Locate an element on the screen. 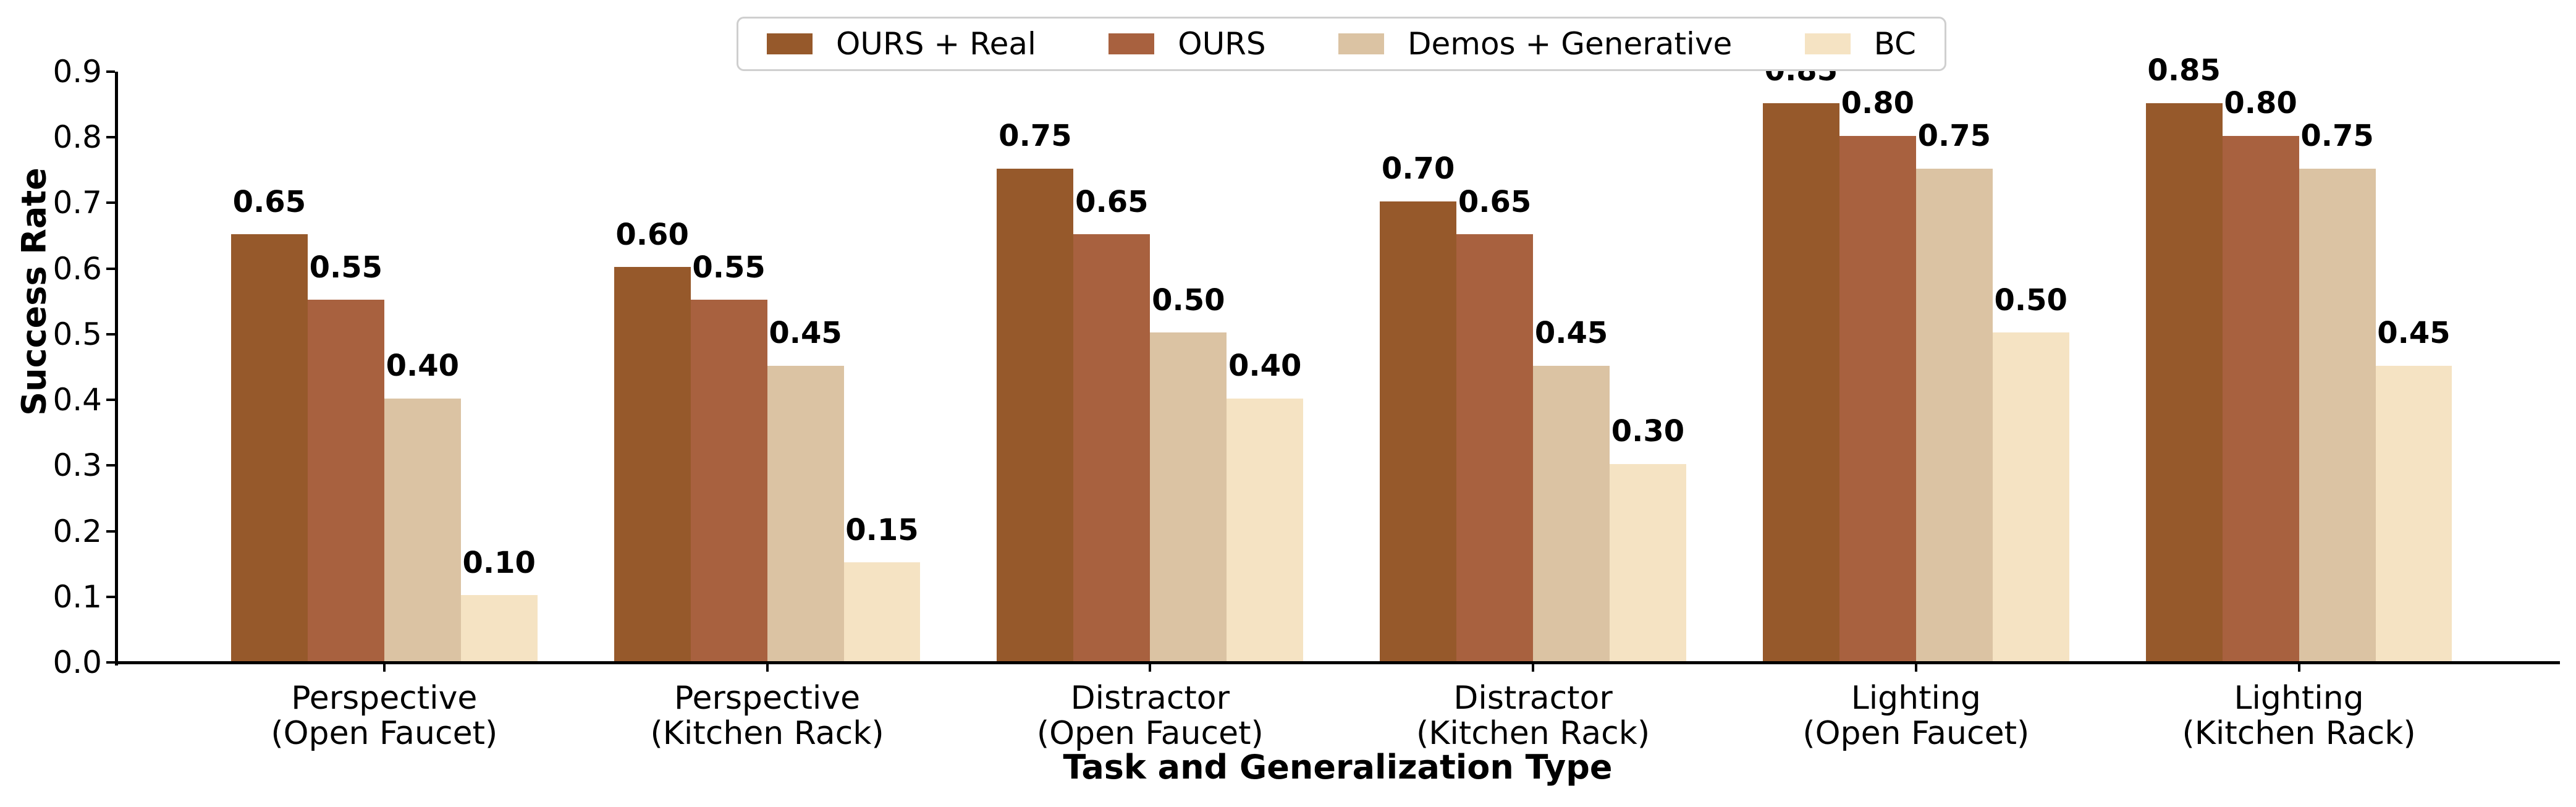  y-tick-label: 0.7 is located at coordinates (77, 203).